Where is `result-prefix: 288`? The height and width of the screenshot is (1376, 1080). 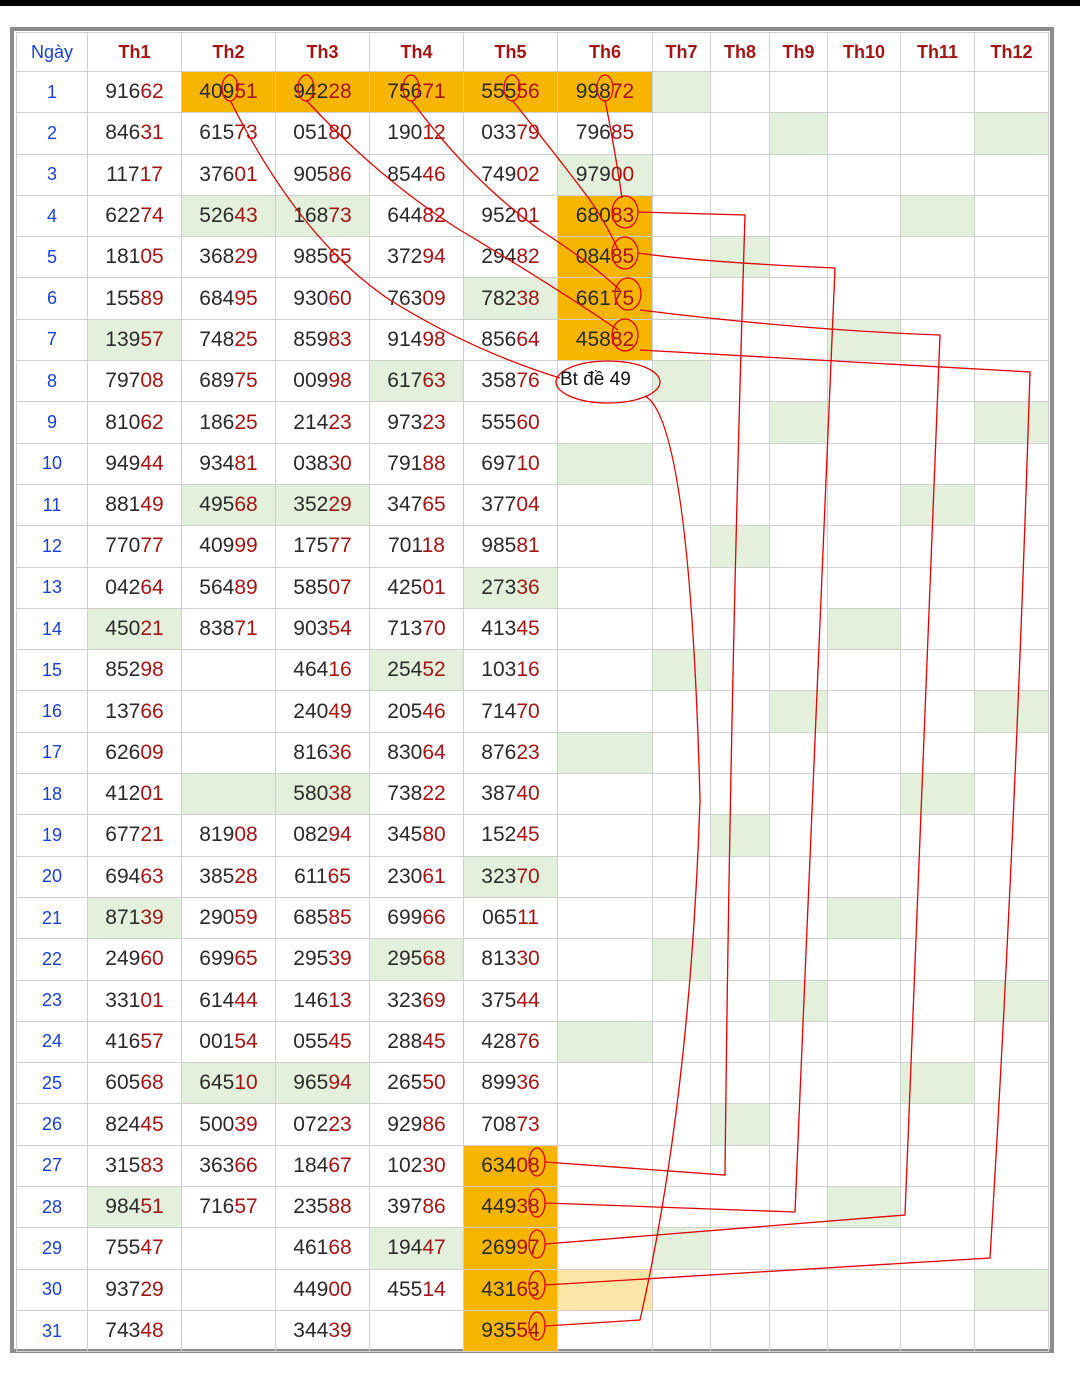
result-prefix: 288 is located at coordinates (405, 1041).